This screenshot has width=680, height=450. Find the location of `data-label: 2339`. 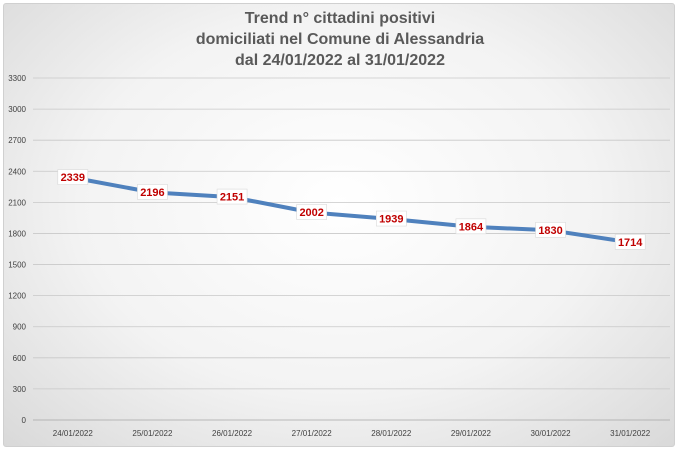

data-label: 2339 is located at coordinates (73, 178).